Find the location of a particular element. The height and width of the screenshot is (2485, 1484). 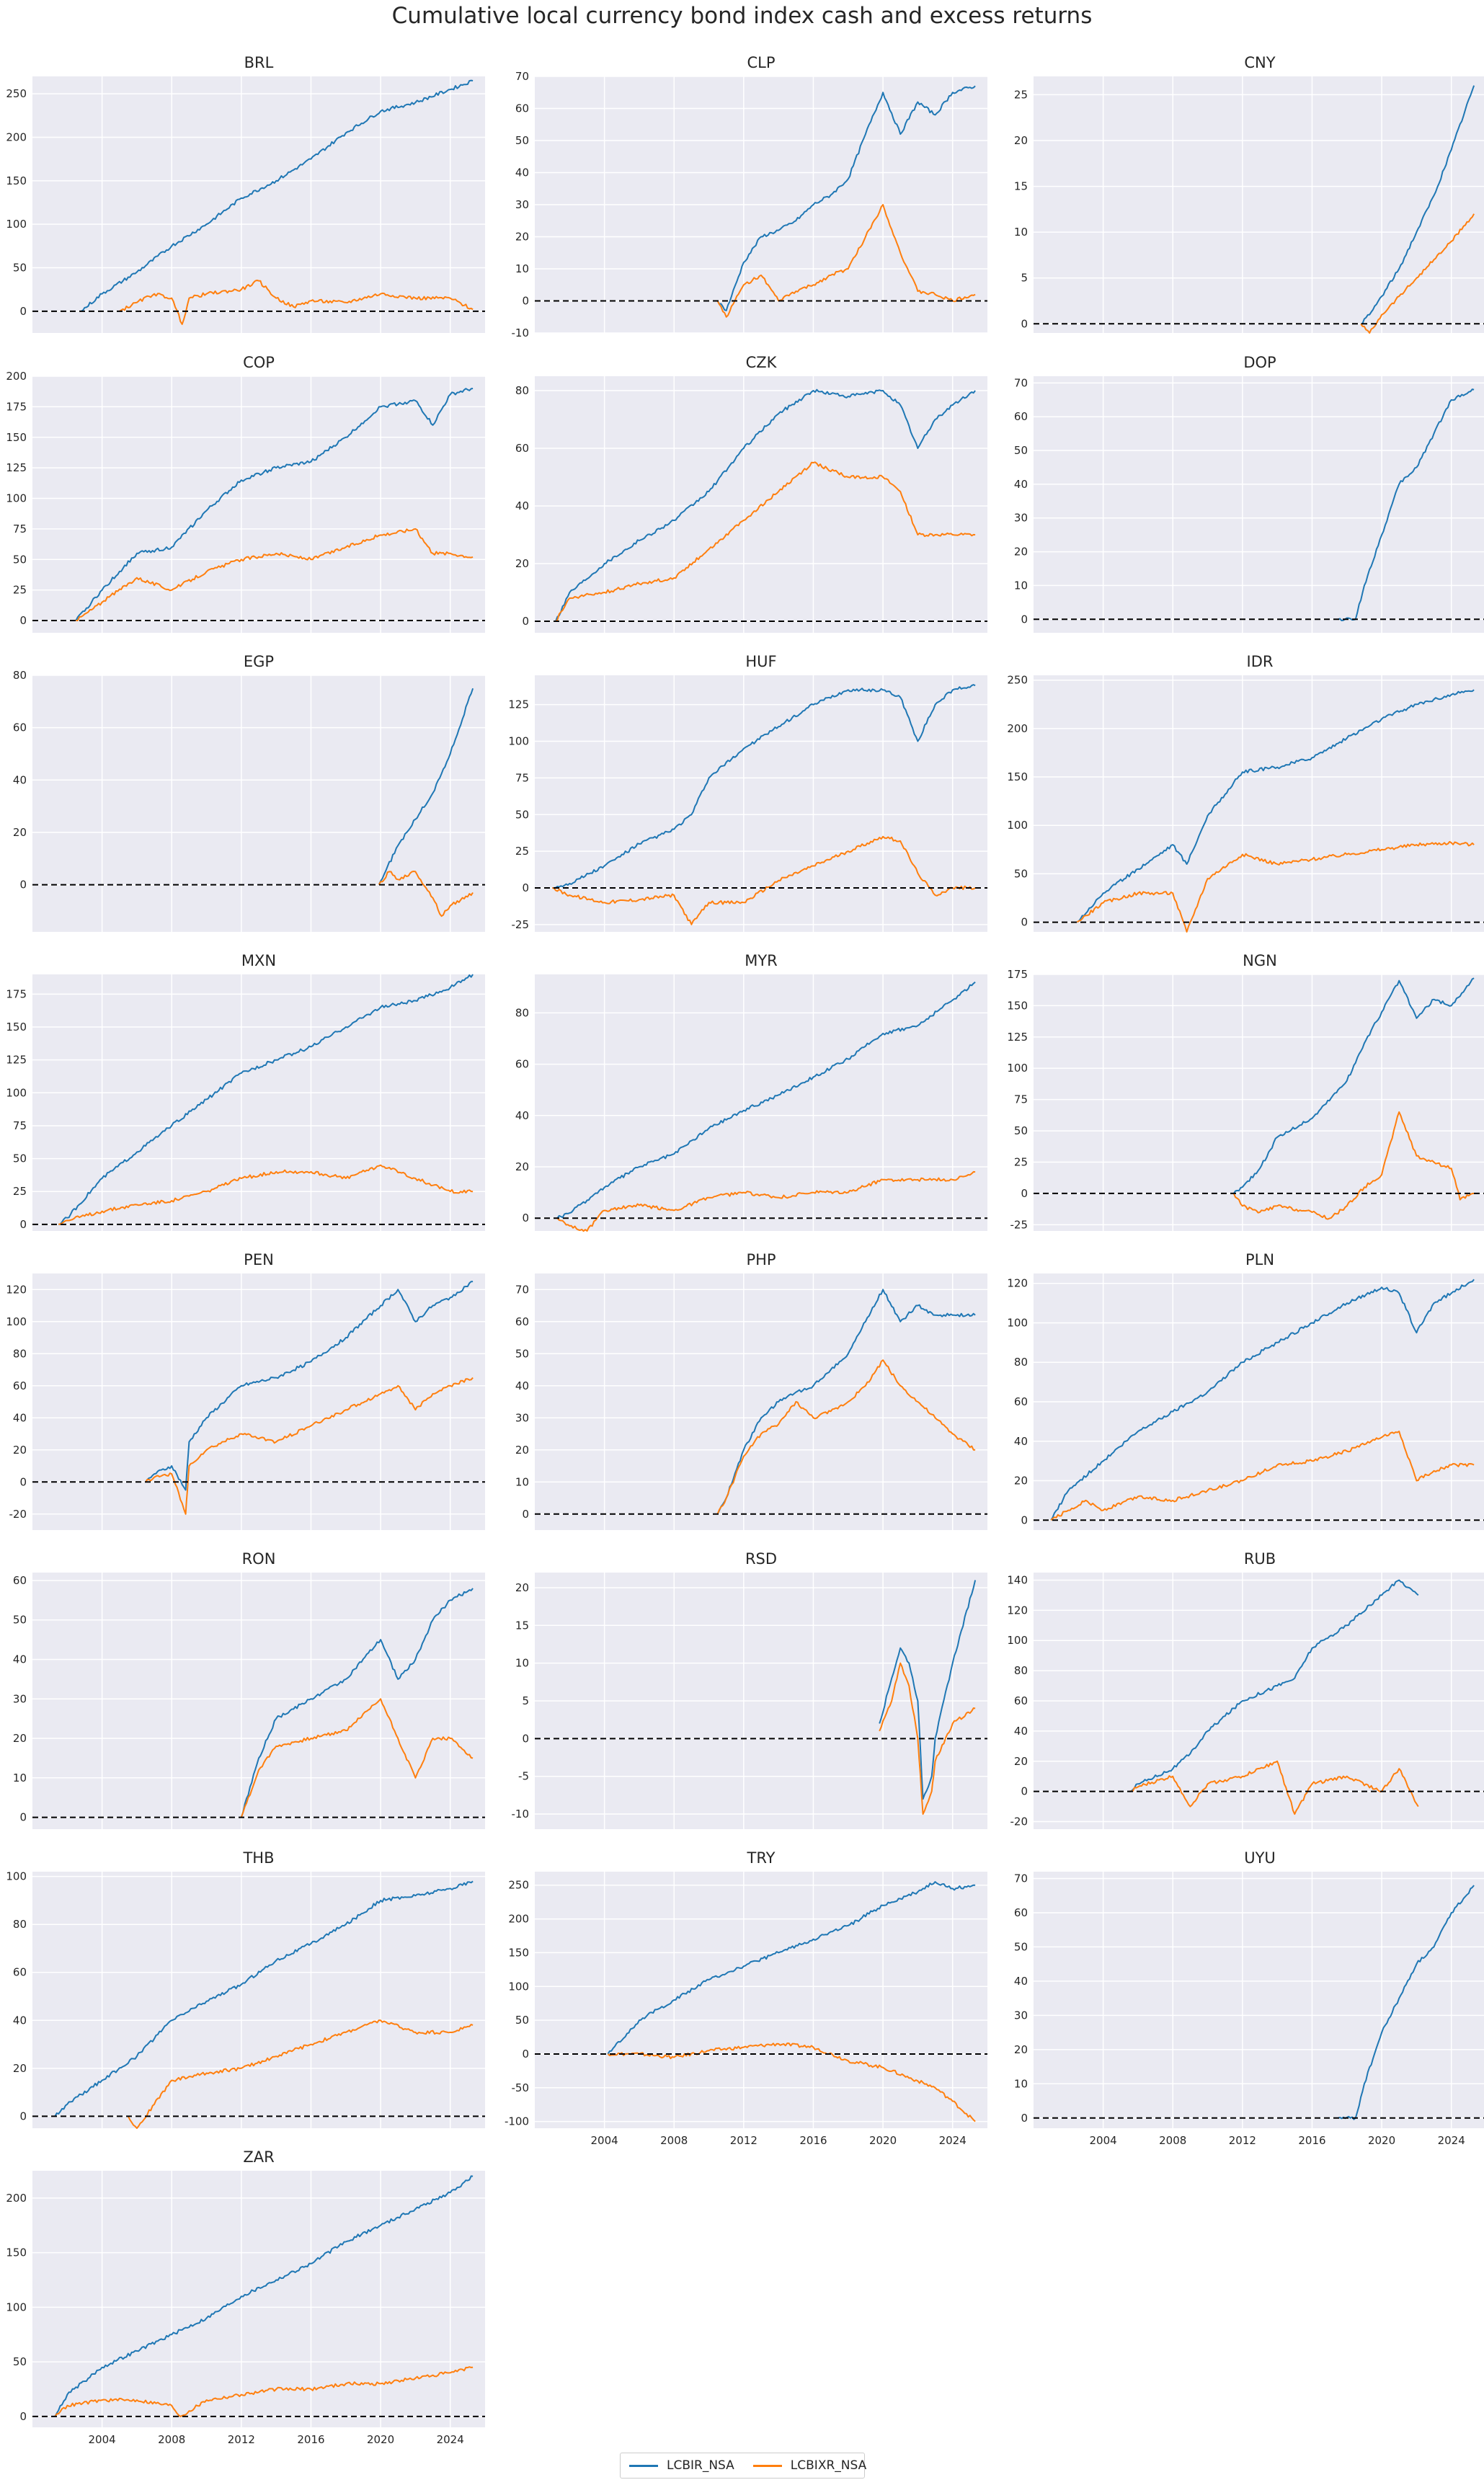

y-tick-label-cop-0: 0 is located at coordinates (23, 620).